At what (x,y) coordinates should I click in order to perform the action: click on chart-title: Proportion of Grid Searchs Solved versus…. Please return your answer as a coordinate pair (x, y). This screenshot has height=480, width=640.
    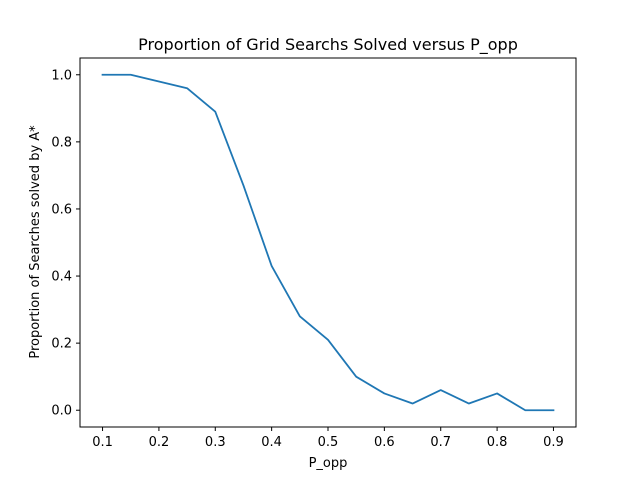
    Looking at the image, I should click on (328, 45).